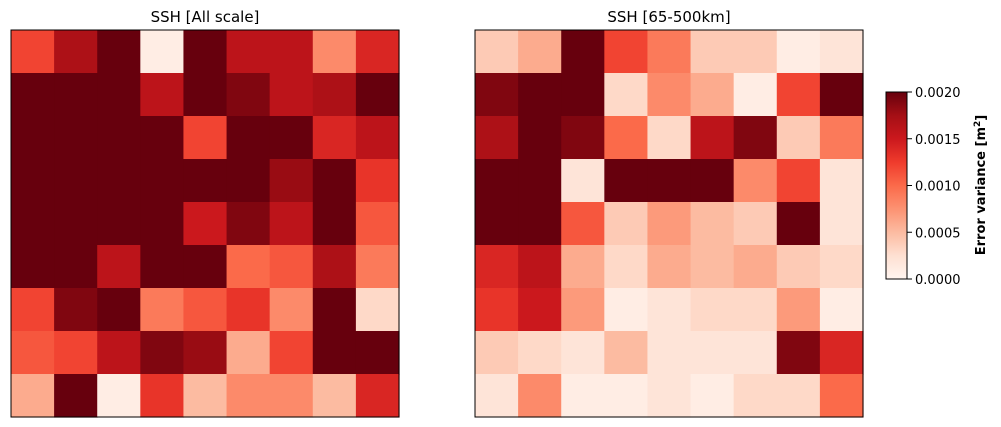 This screenshot has height=427, width=1001. What do you see at coordinates (626, 95) in the screenshot?
I see `heatmap-cell-65-500km-r1-c3` at bounding box center [626, 95].